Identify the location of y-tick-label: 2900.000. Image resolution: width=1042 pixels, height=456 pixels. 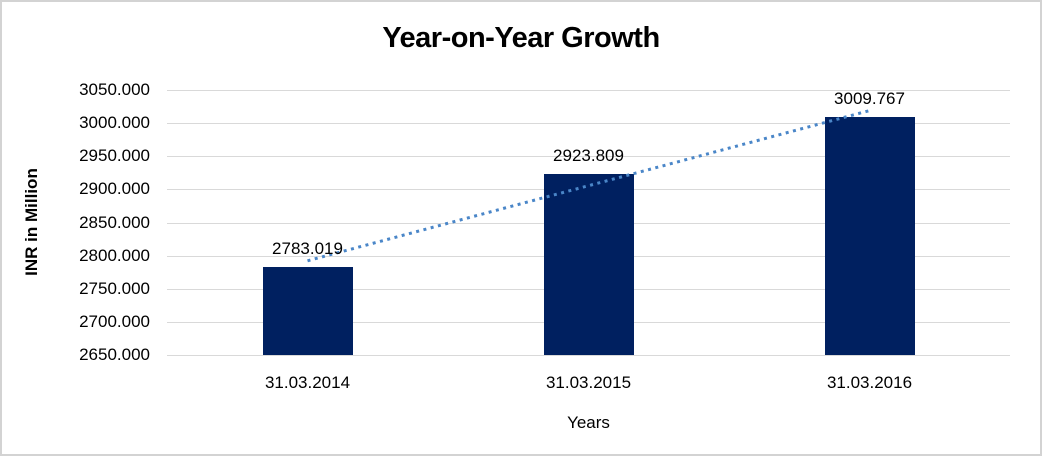
(114, 189).